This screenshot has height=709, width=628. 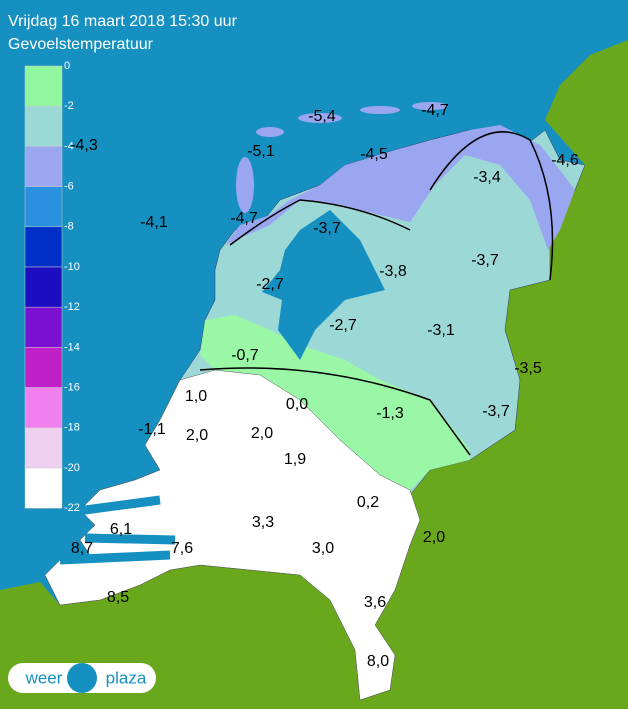 What do you see at coordinates (72, 428) in the screenshot?
I see `legend-label: -18` at bounding box center [72, 428].